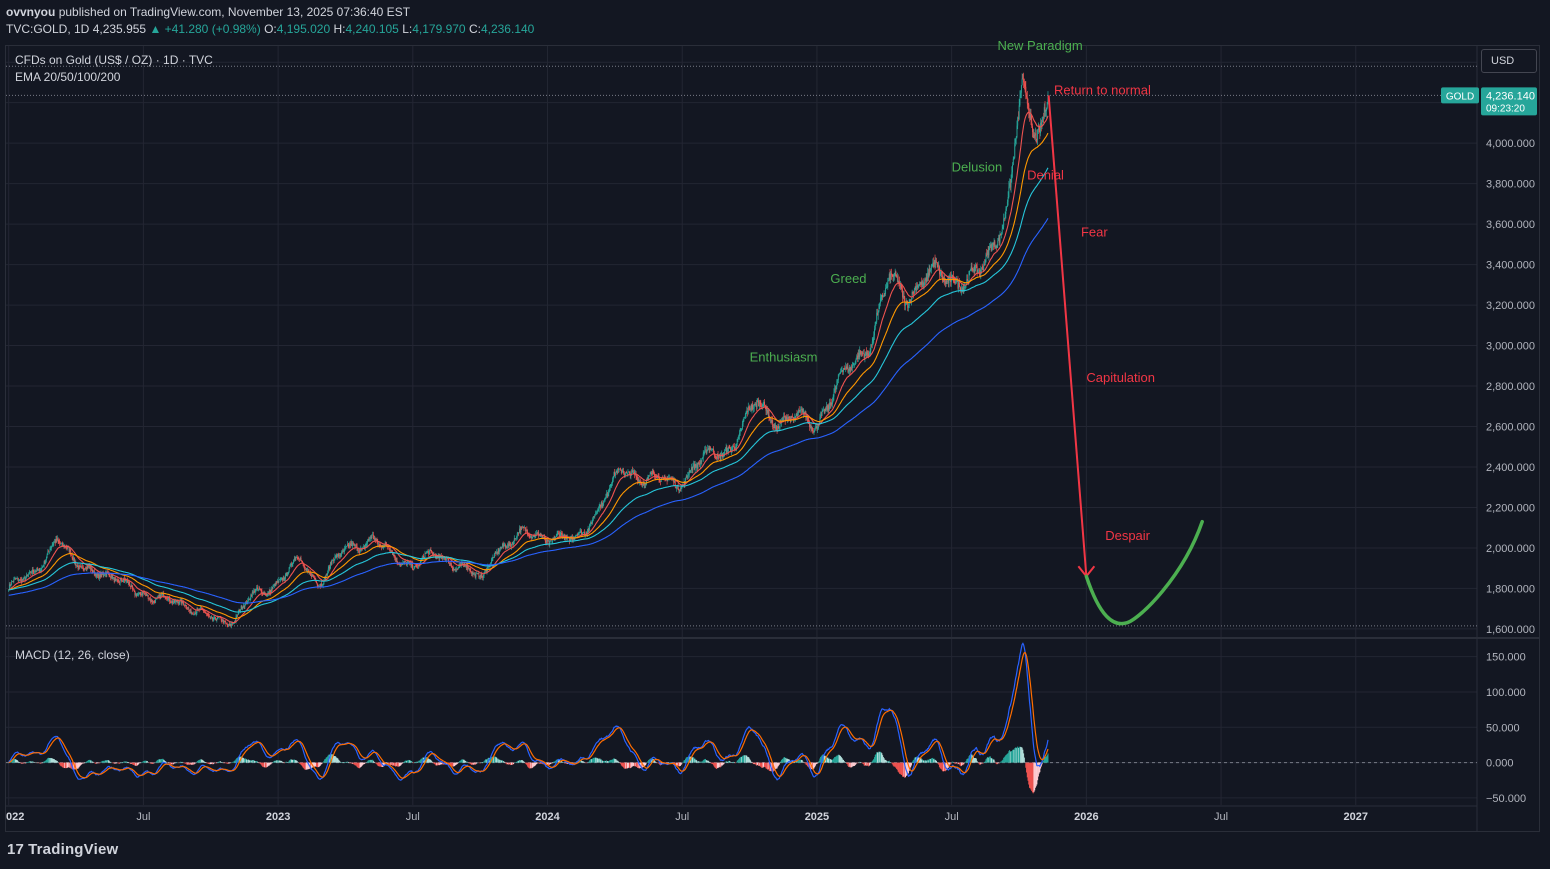 The width and height of the screenshot is (1550, 869). Describe the element at coordinates (114, 60) in the screenshot. I see `series-legend: CFDs on Gold (US$ / OZ) · 1D · TVC` at that location.